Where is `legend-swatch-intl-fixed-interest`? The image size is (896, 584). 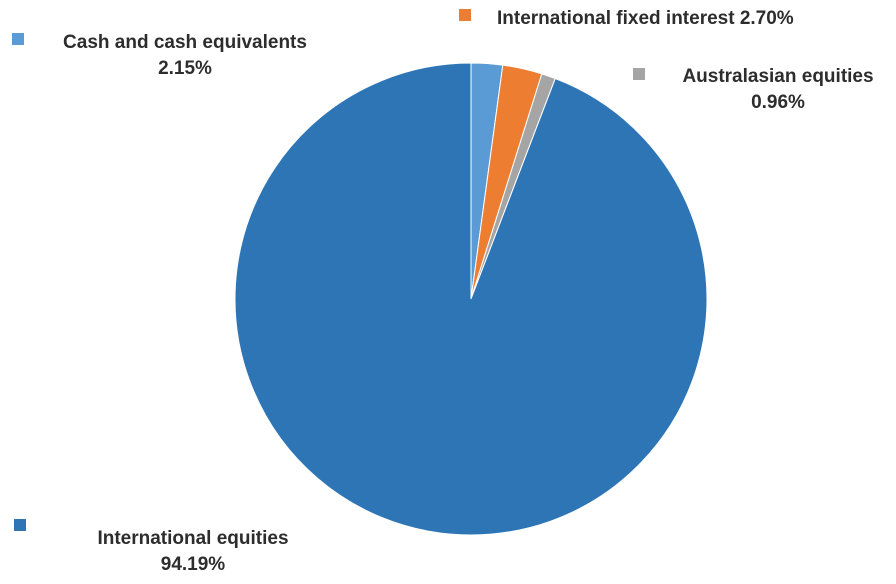 legend-swatch-intl-fixed-interest is located at coordinates (465, 15).